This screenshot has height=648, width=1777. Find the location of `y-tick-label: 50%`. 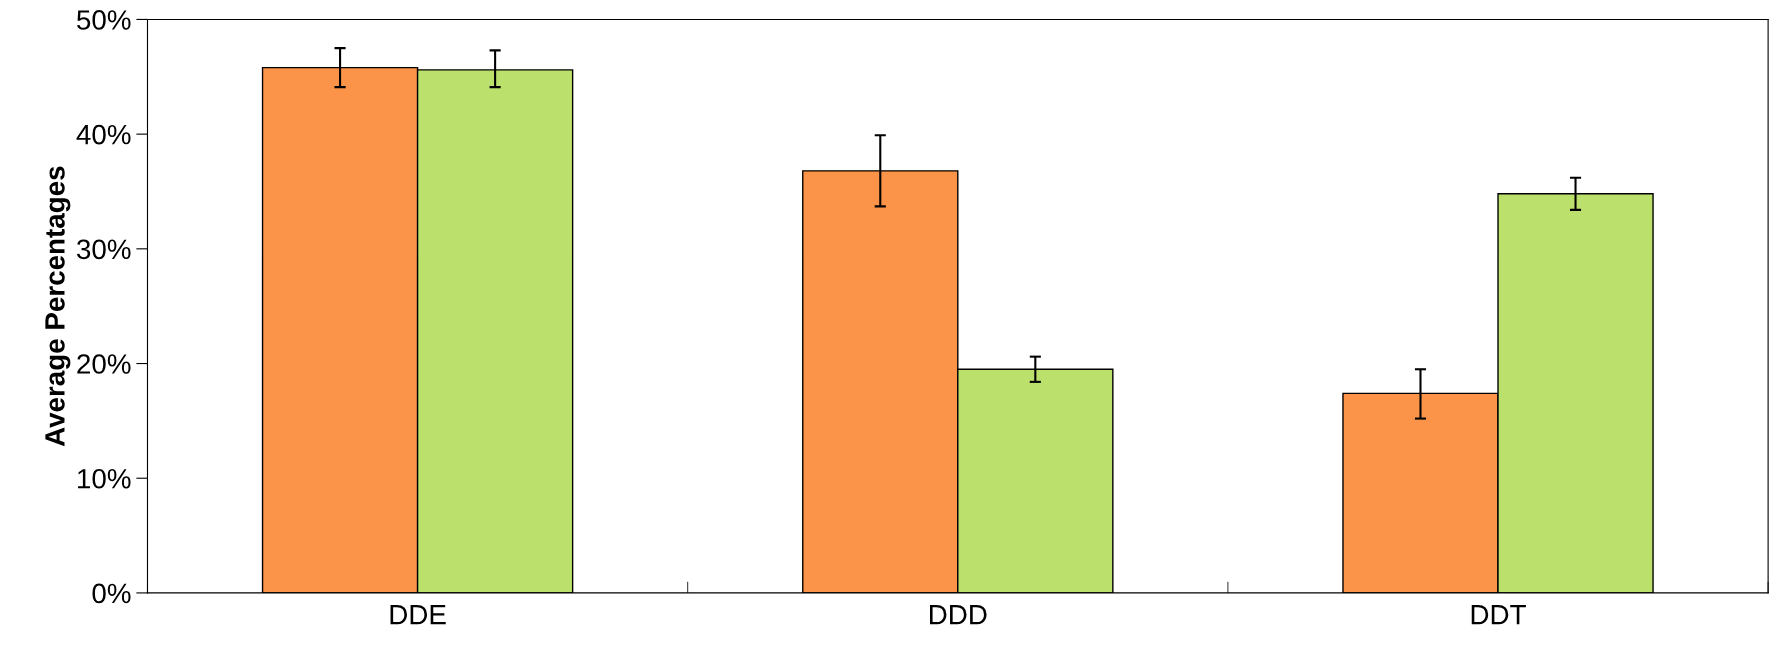

y-tick-label: 50% is located at coordinates (104, 20).